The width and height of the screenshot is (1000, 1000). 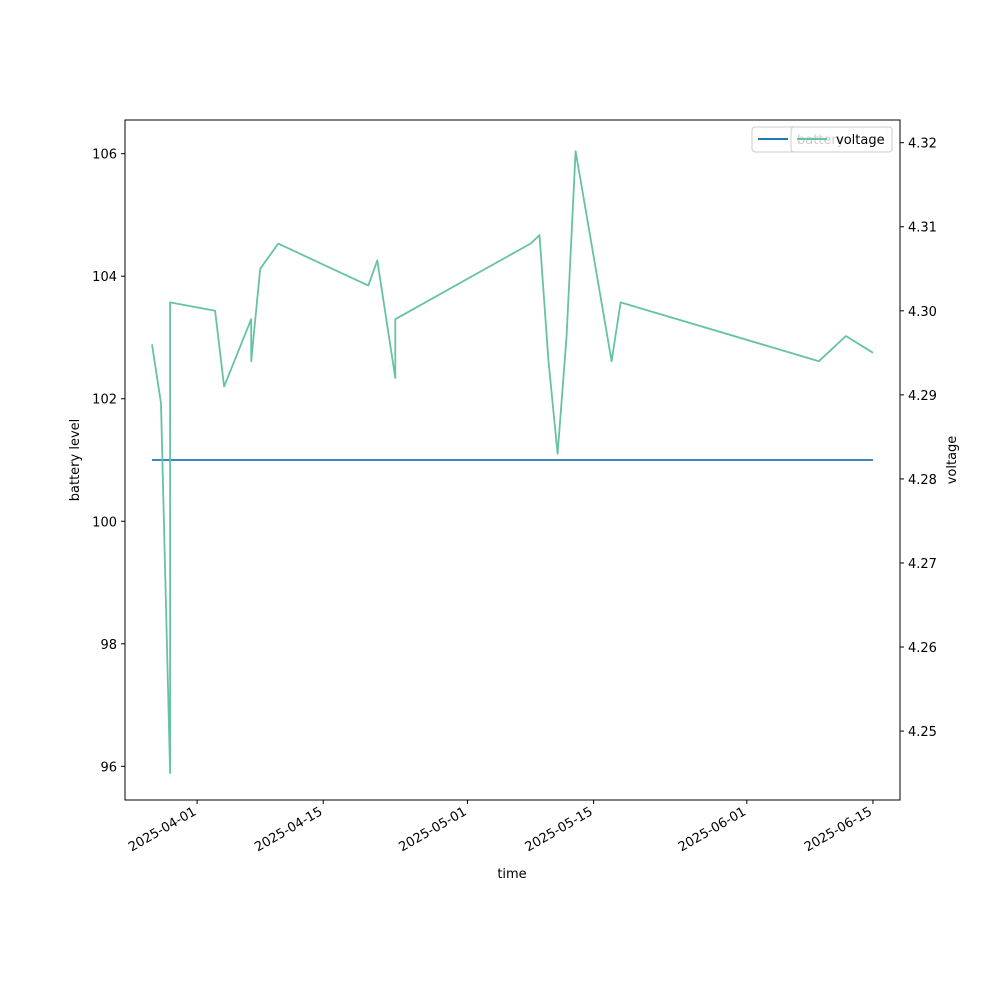 I want to click on y-right-tick-label: 4.25, so click(x=922, y=732).